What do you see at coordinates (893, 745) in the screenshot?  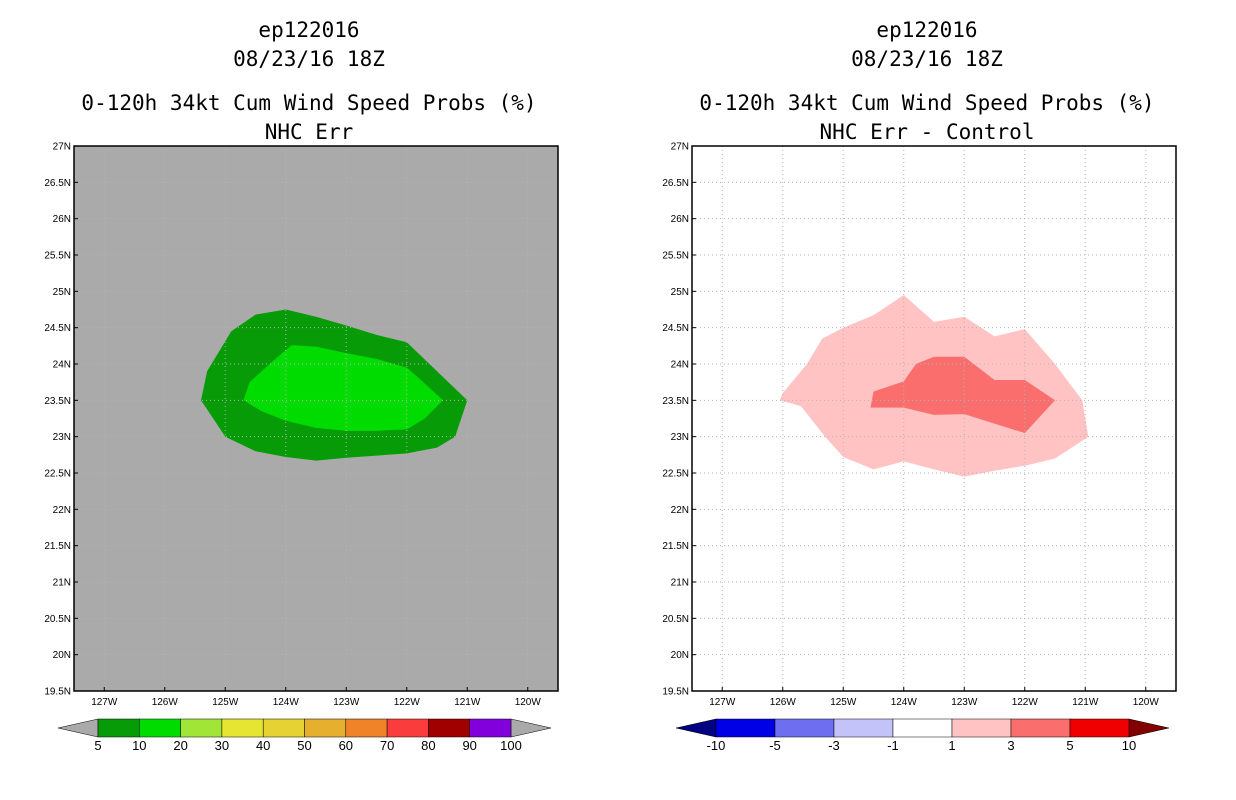 I see `colorbar-label: -1` at bounding box center [893, 745].